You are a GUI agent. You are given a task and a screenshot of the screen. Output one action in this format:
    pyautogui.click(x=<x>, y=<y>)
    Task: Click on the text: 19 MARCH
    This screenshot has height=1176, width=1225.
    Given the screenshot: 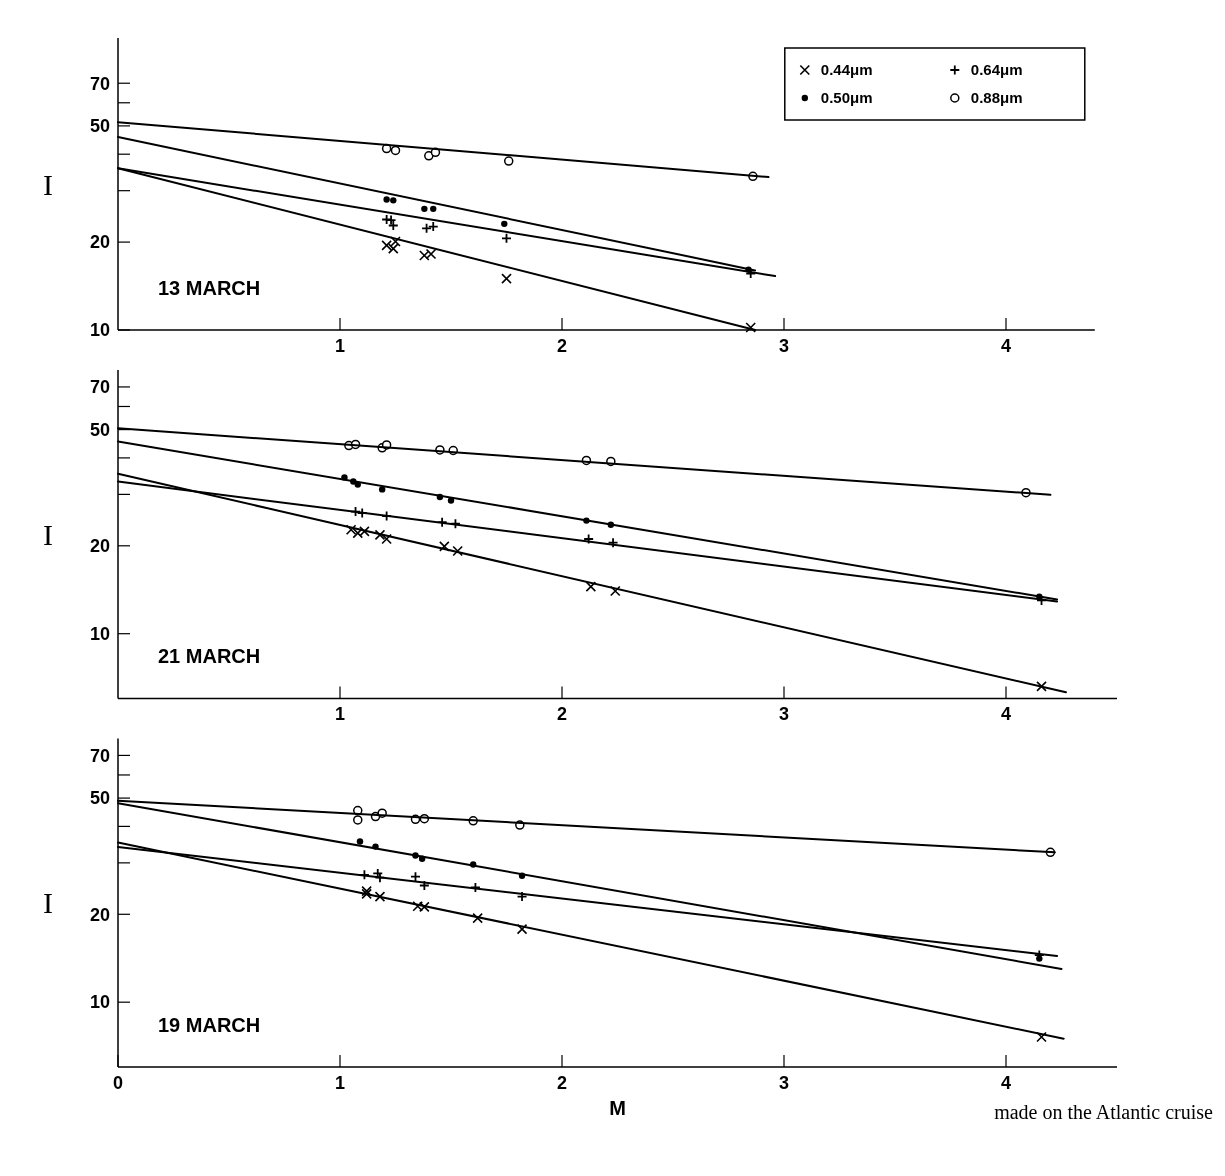 What is the action you would take?
    pyautogui.click(x=209, y=1024)
    